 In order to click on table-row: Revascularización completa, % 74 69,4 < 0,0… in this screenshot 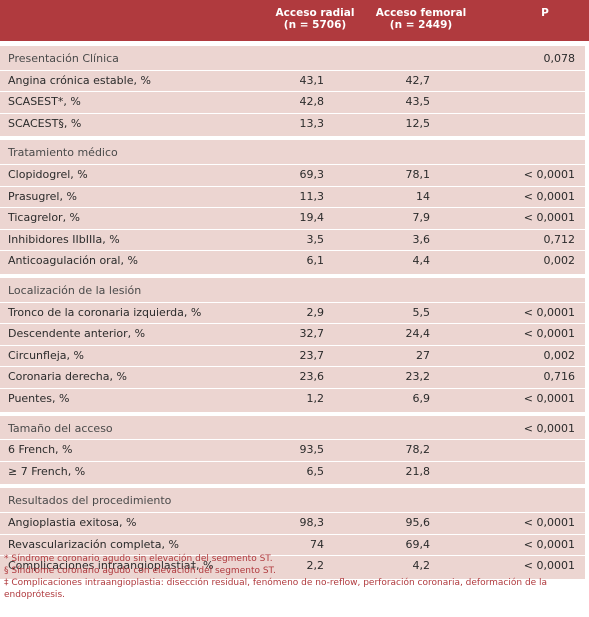, I will do `click(292, 544)`.